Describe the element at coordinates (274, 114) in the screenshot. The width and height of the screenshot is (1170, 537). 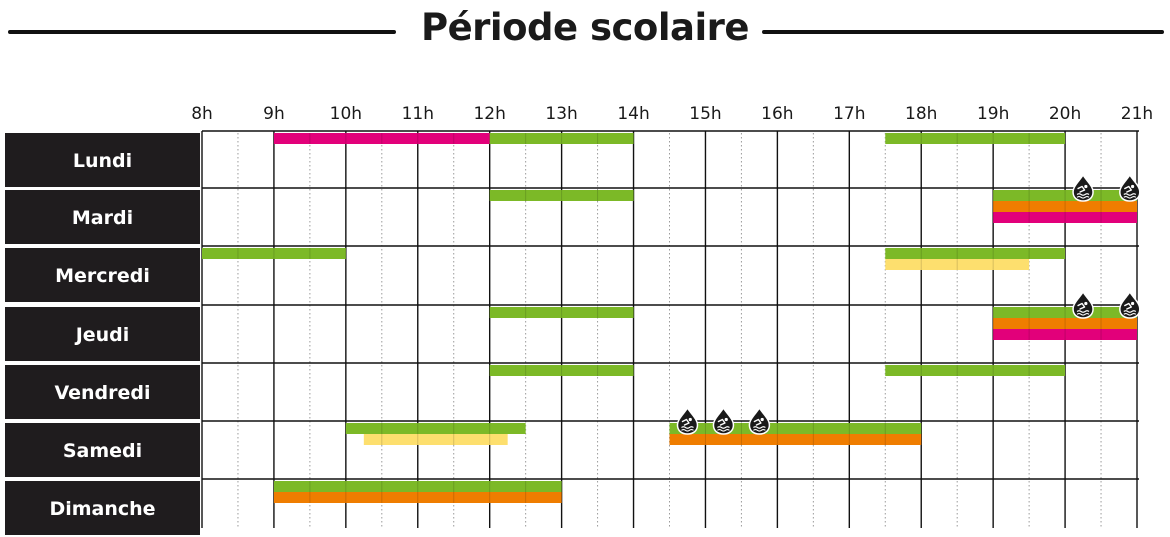
I see `hour-tick-label: 9h` at that location.